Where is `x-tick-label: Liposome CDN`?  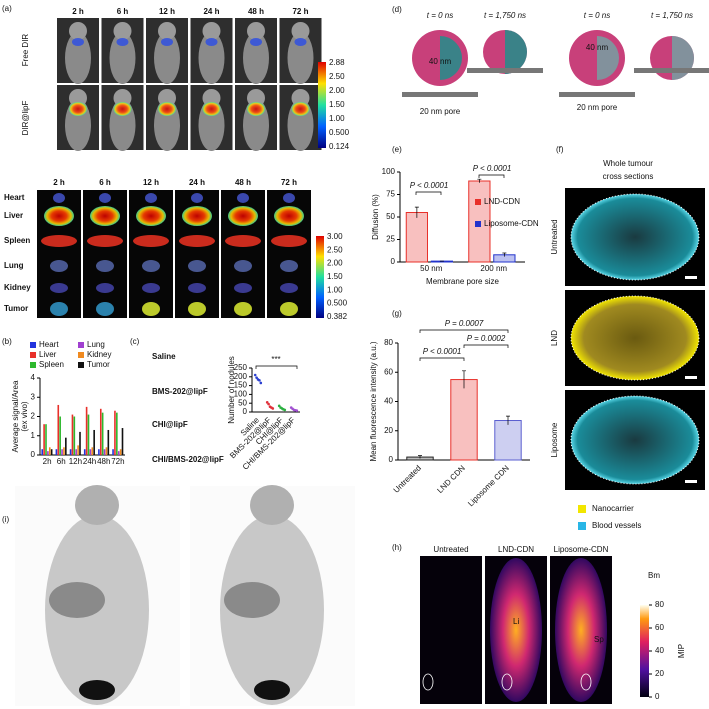
x-tick-label: Liposome CDN is located at coordinates (488, 485).